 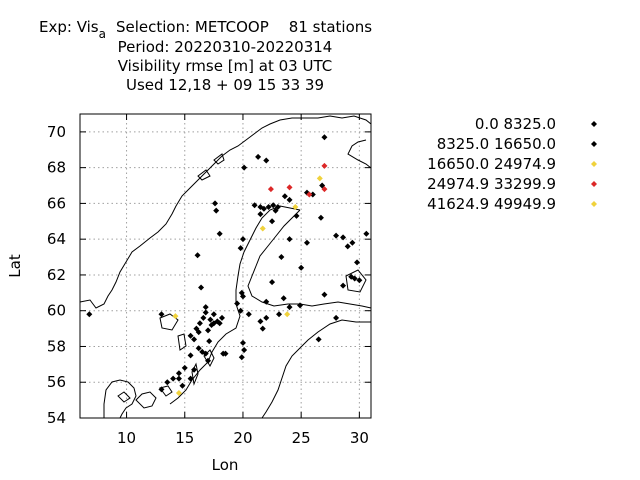 I want to click on legend-label: 0.0 8325.0, so click(x=515, y=124).